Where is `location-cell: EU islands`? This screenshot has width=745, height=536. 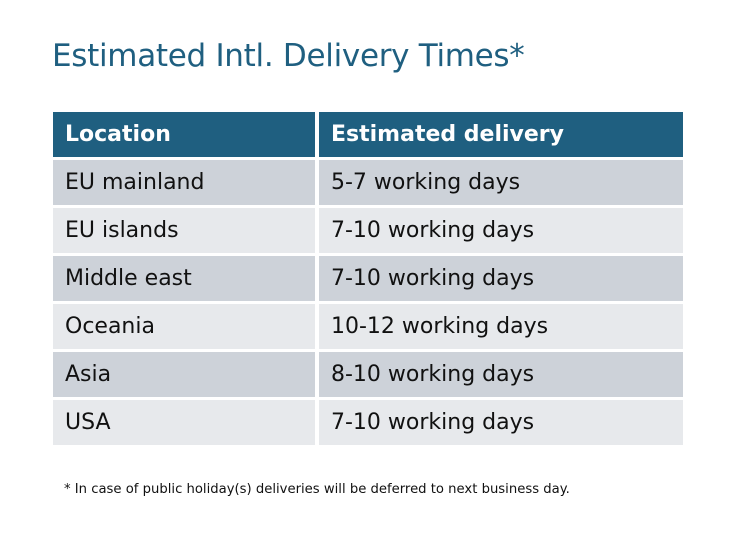 location-cell: EU islands is located at coordinates (184, 230).